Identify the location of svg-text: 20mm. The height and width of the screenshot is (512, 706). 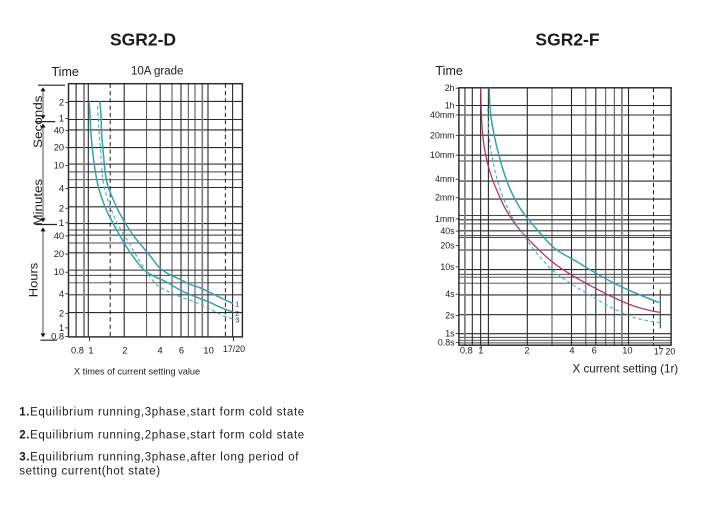
(442, 135).